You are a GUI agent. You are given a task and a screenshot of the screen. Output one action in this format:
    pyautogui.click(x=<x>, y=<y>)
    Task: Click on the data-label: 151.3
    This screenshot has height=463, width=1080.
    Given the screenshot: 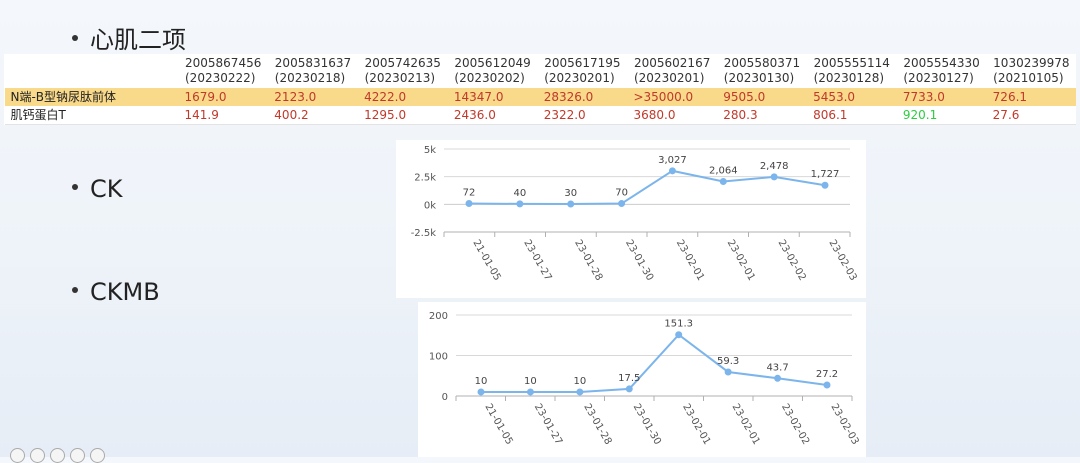 What is the action you would take?
    pyautogui.click(x=678, y=324)
    